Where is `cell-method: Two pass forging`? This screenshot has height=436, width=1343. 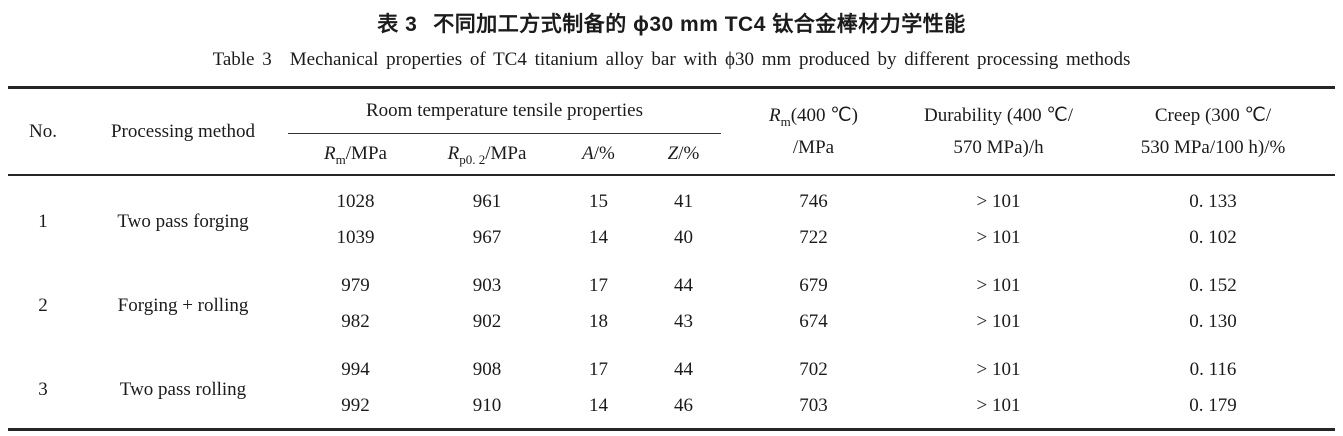 cell-method: Two pass forging is located at coordinates (183, 221).